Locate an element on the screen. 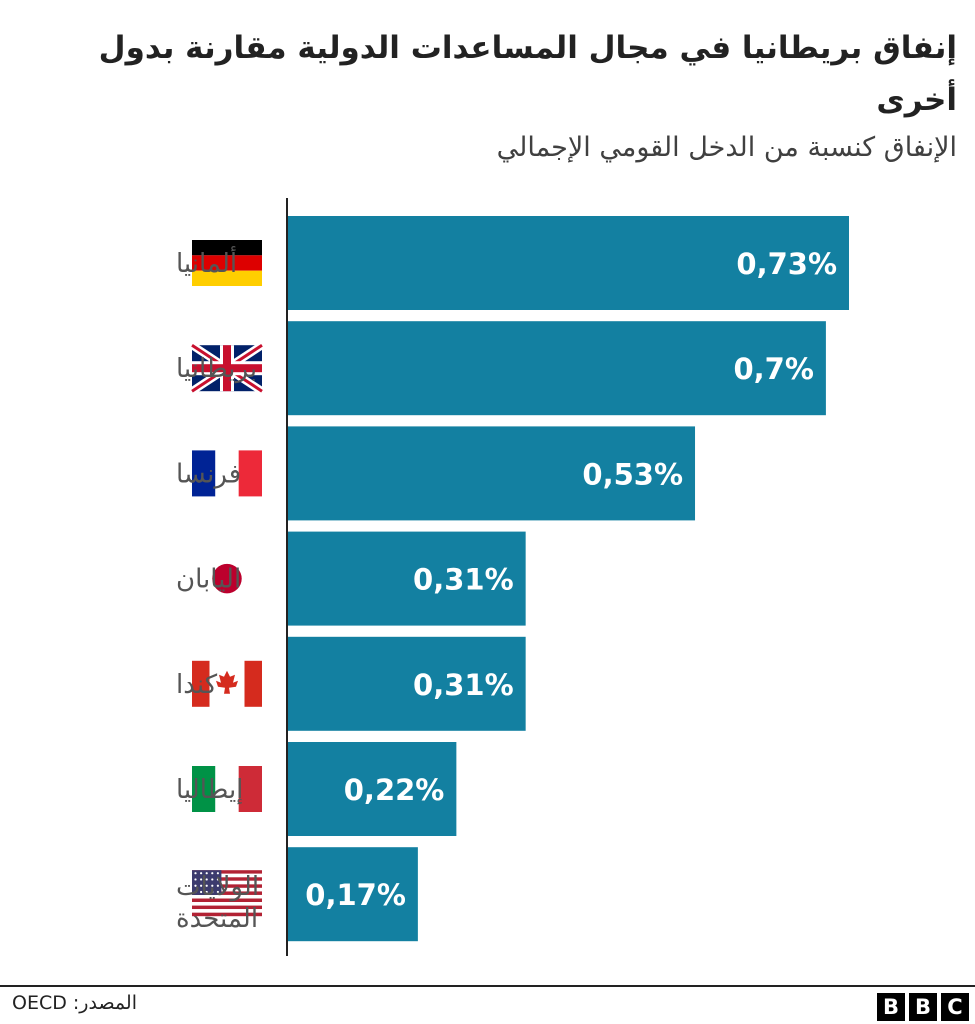 This screenshot has width=975, height=1024. footer-divider is located at coordinates (487, 986).